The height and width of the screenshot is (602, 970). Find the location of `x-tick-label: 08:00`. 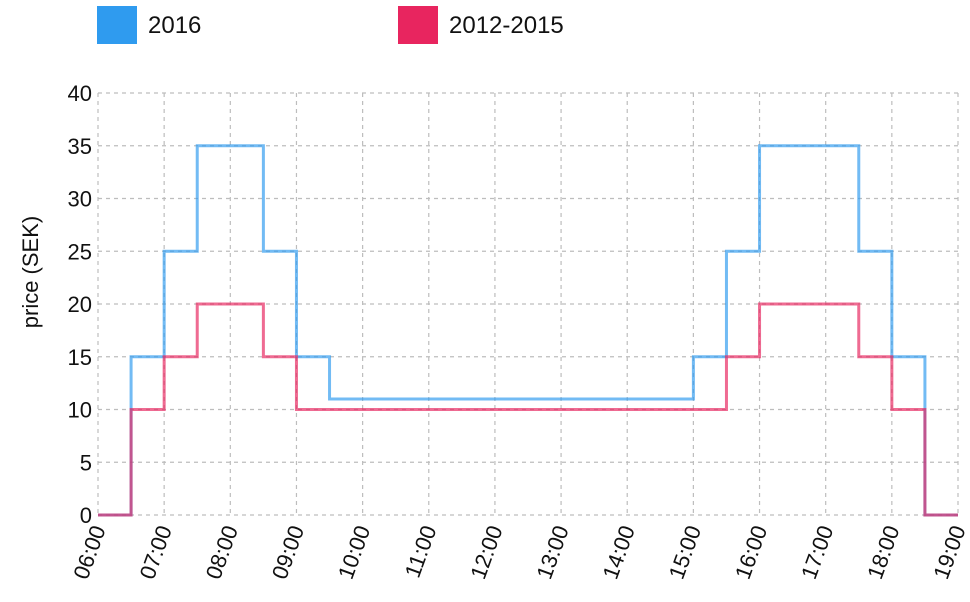

x-tick-label: 08:00 is located at coordinates (222, 552).